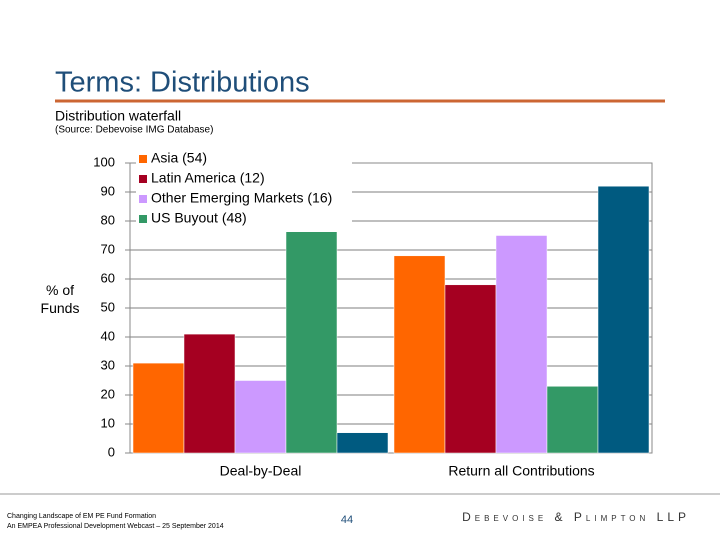  What do you see at coordinates (108, 248) in the screenshot?
I see `y-tick-label: 70` at bounding box center [108, 248].